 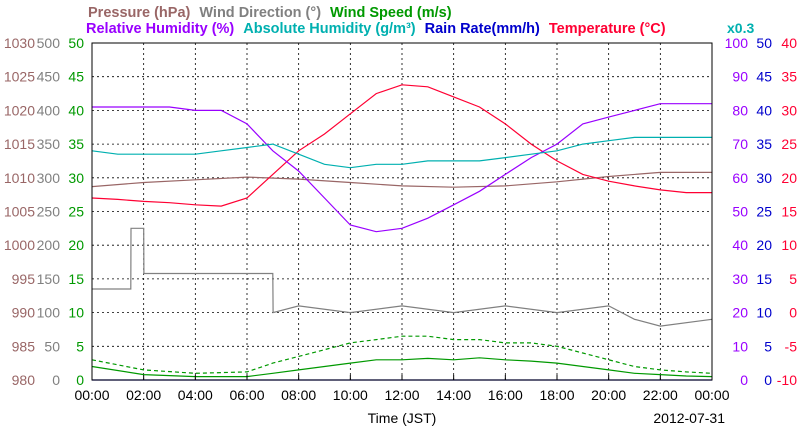 I want to click on x-tick-label: 22:00, so click(x=660, y=395).